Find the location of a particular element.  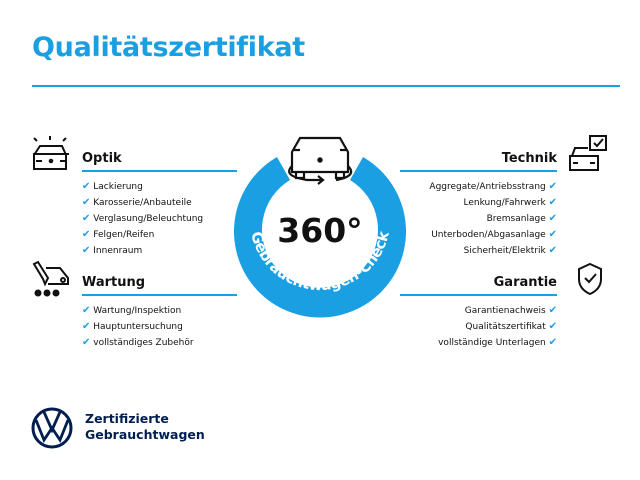

checklist-item: Sicherheit/Elektrik ✔ is located at coordinates (493, 251).